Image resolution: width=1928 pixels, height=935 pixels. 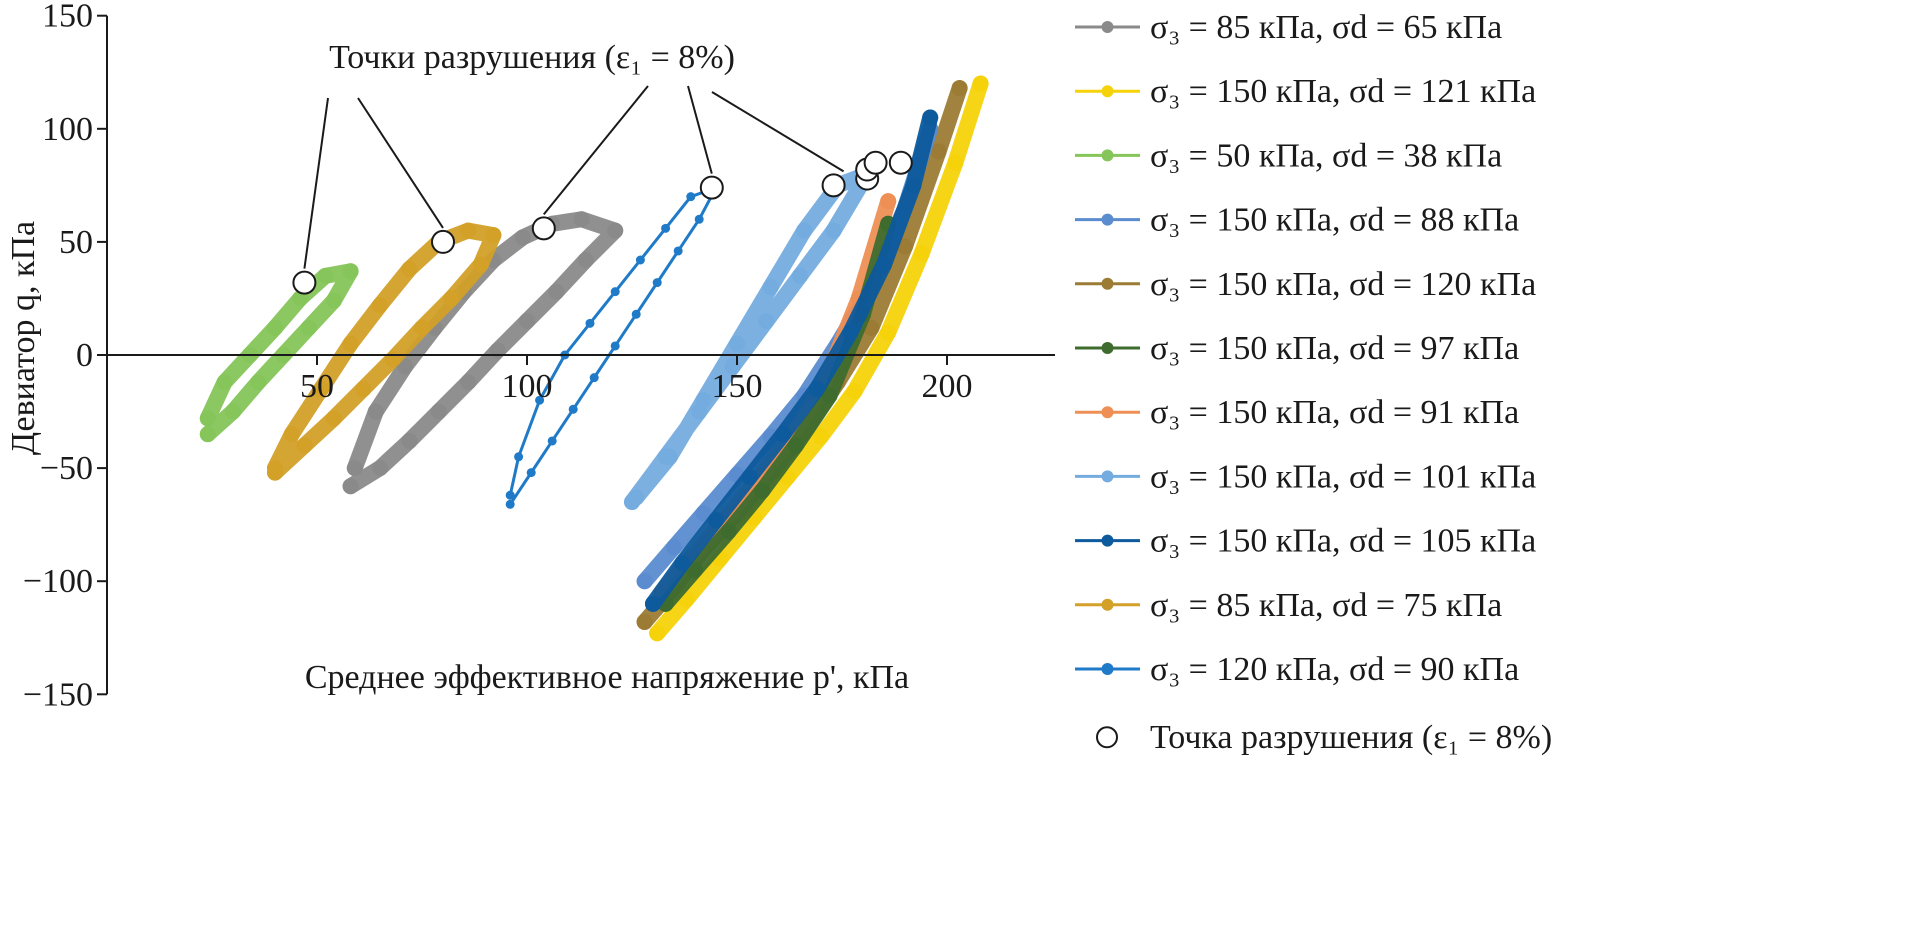 I want to click on legend-label: σ₃ = 150 кПа, σd = 88 кПа, so click(x=1334, y=220).